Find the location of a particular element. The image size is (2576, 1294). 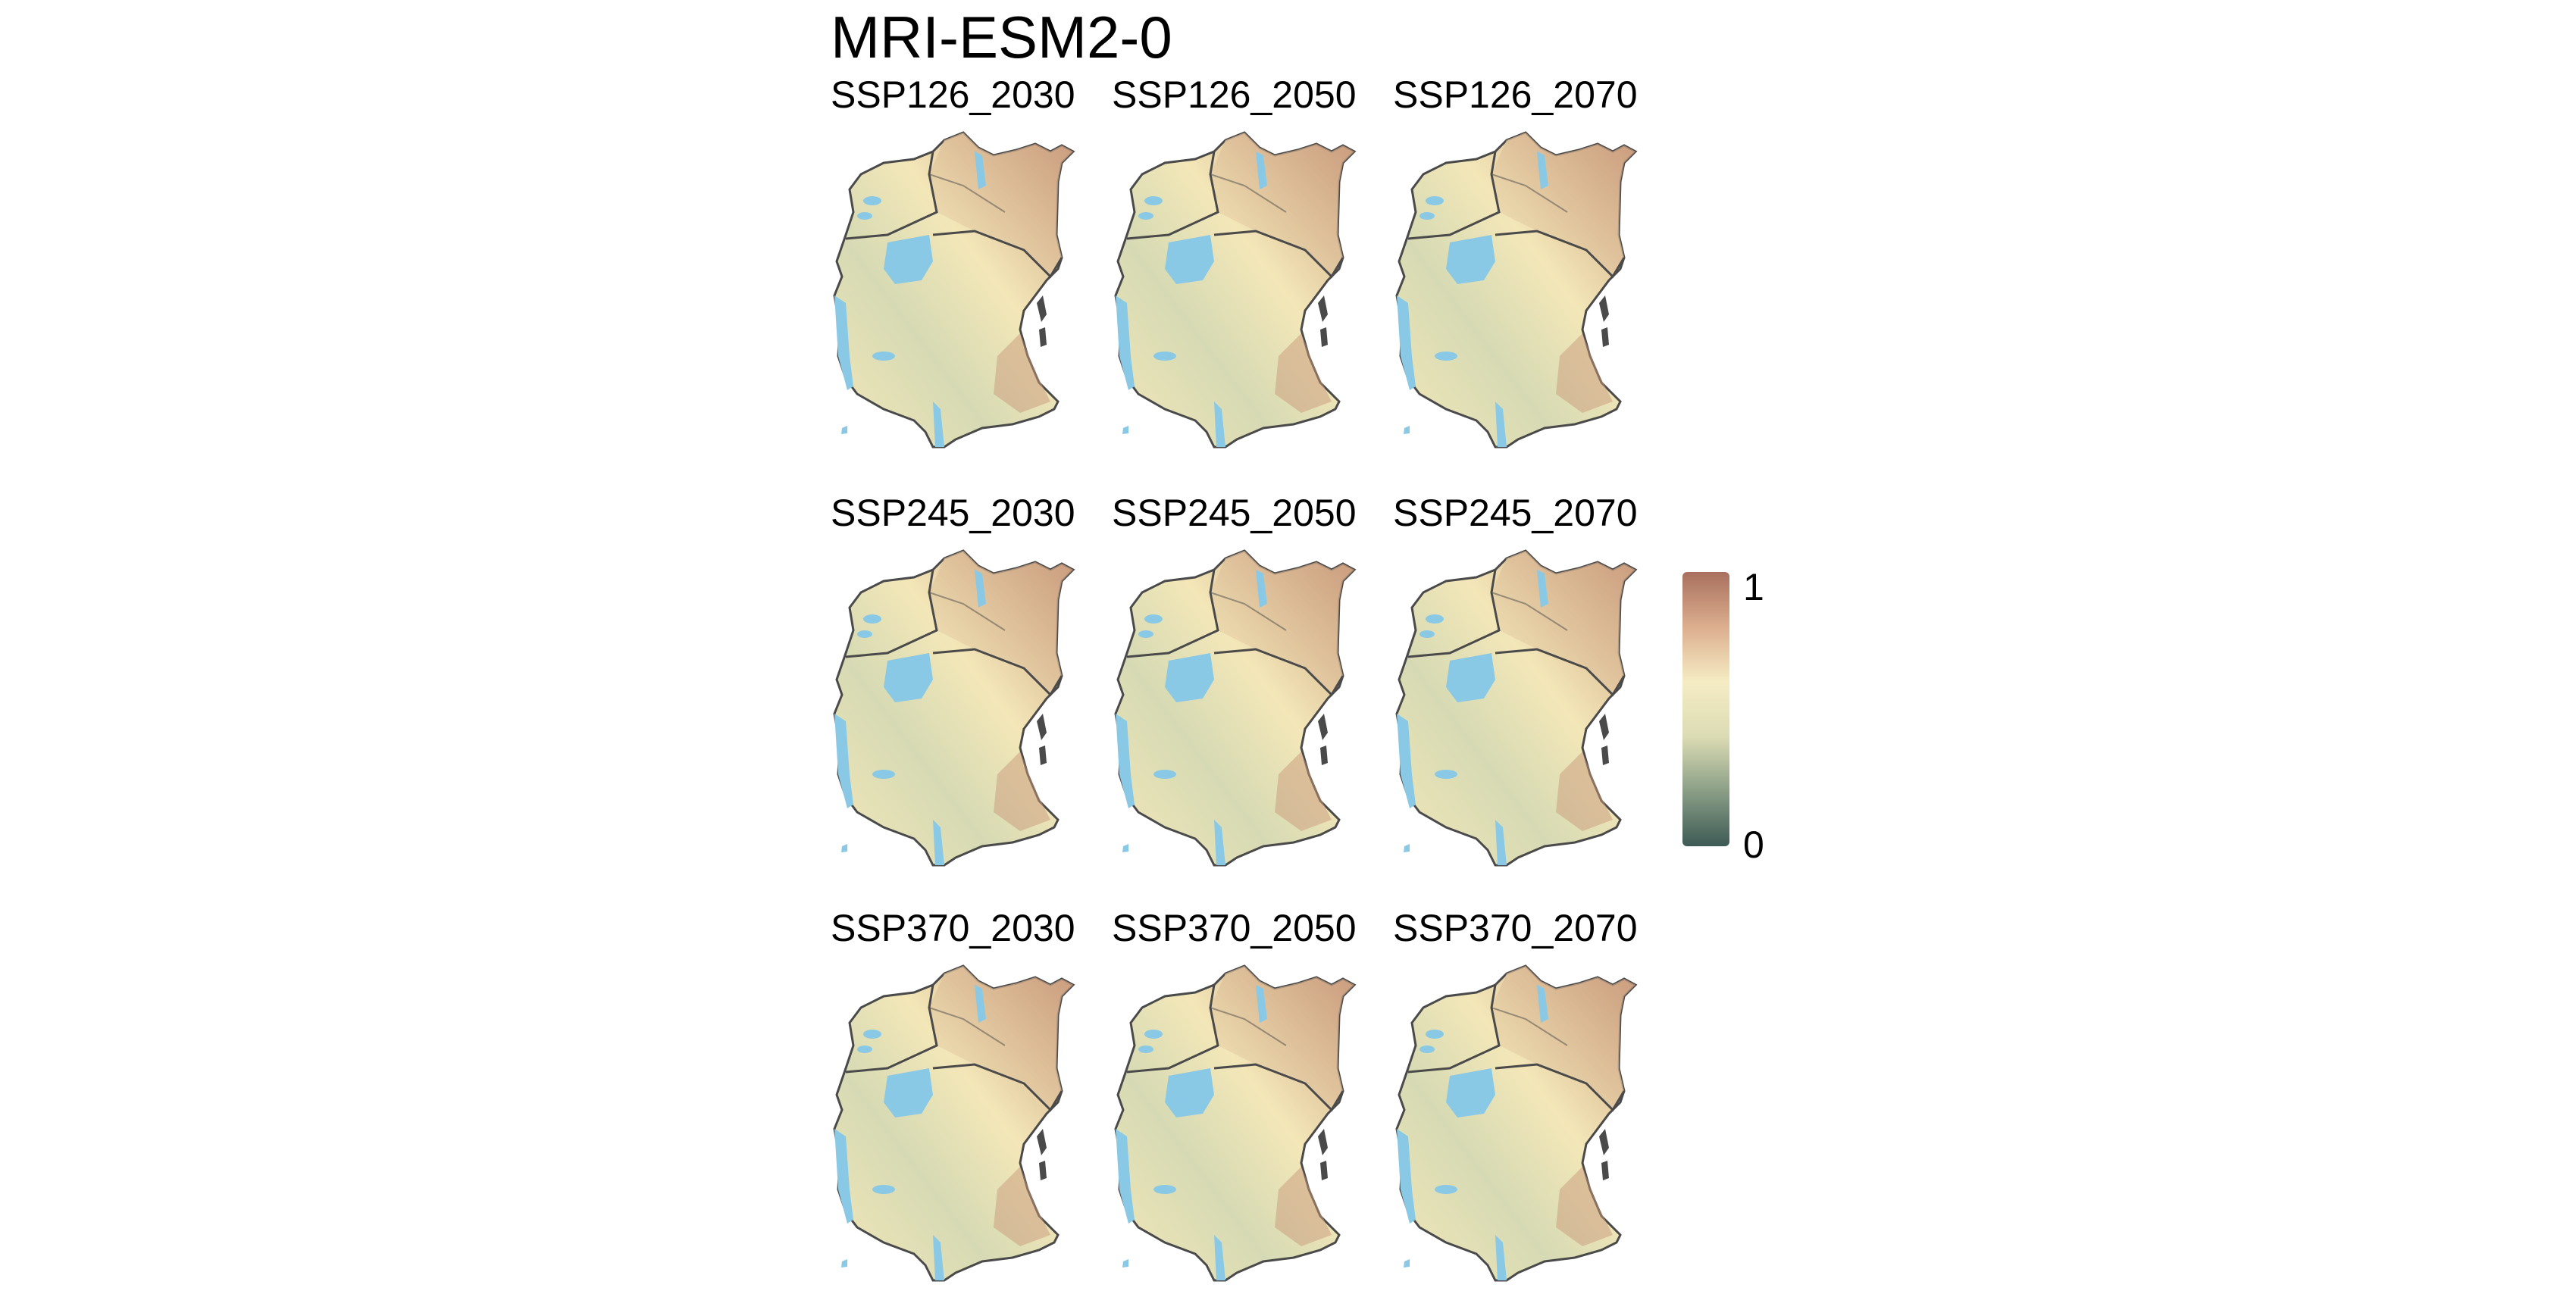

map-panel: SSP370_2030 is located at coordinates (961, 1098).